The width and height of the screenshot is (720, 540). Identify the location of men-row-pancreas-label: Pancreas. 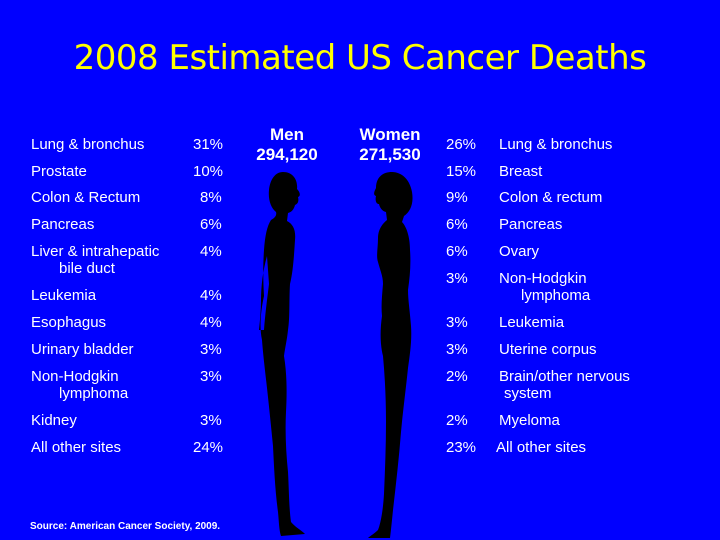
(63, 224).